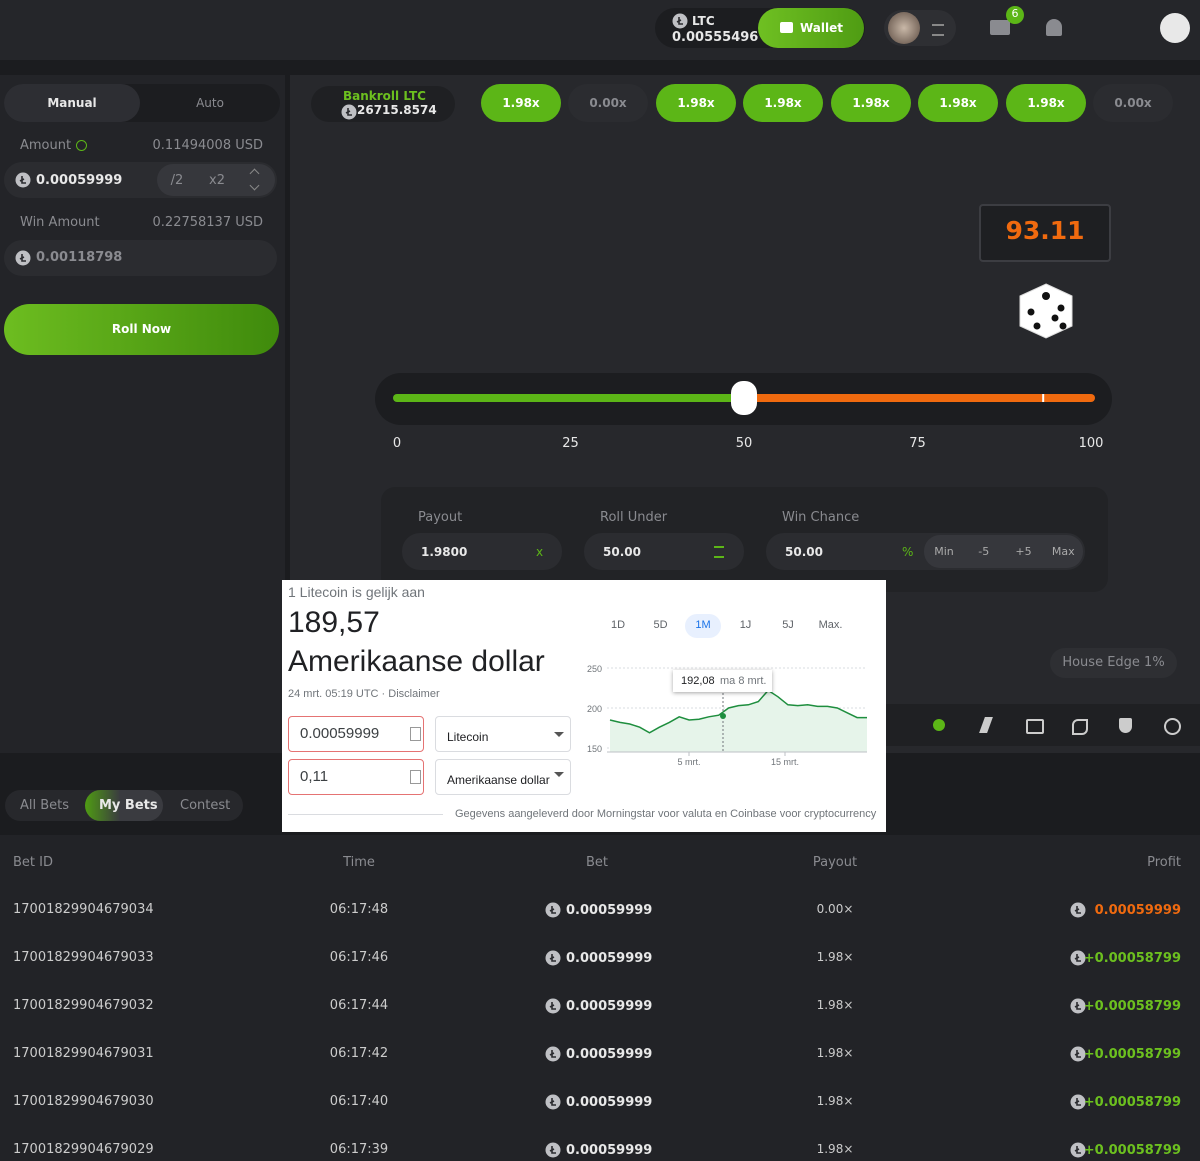 Image resolution: width=1200 pixels, height=1161 pixels. I want to click on bets-tab: My Bets, so click(128, 805).